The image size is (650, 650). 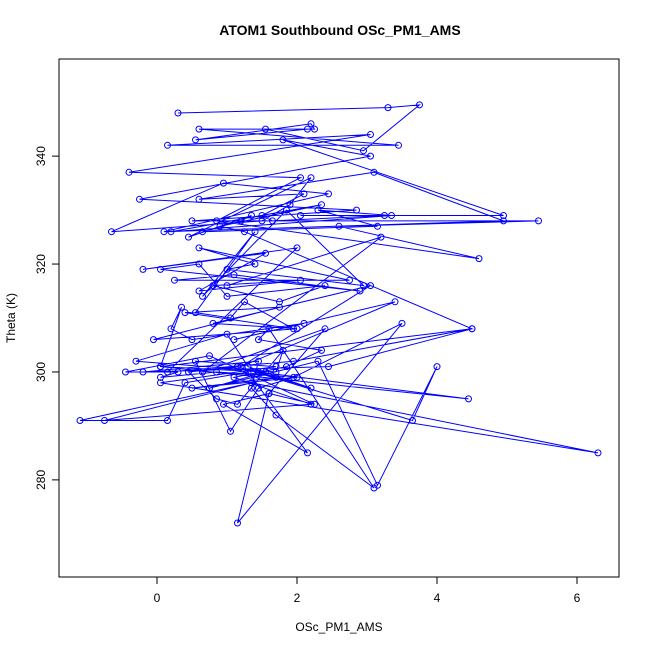 I want to click on y-tick-label: 340, so click(x=41, y=156).